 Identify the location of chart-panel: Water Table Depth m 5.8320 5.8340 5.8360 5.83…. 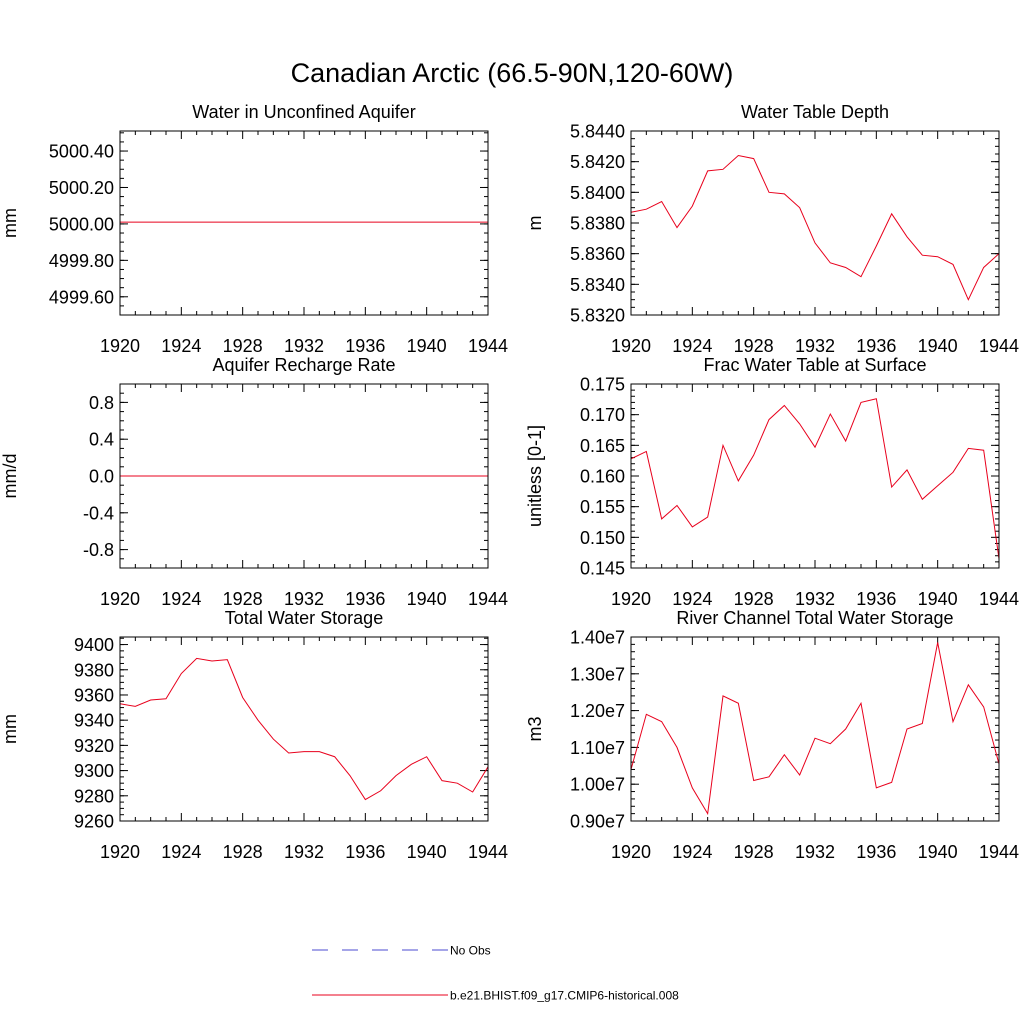
(772, 229).